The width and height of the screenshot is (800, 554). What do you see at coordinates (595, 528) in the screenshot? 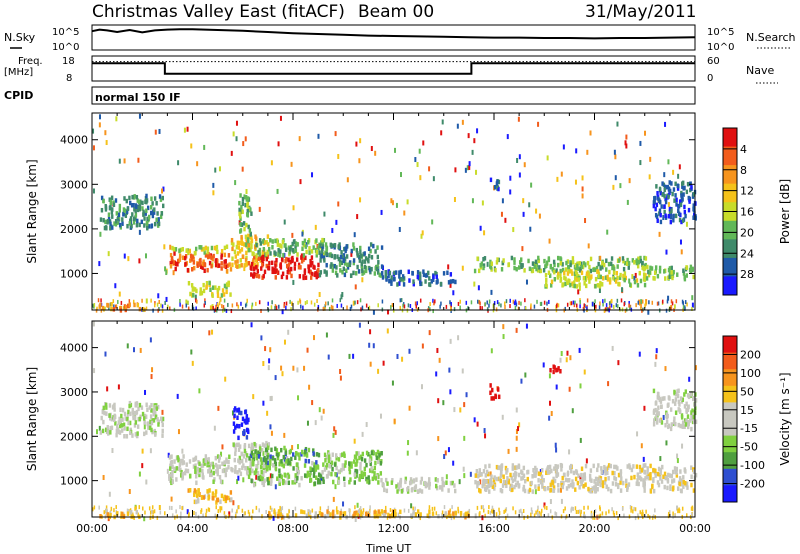
I see `x-tick-label: 20:00` at bounding box center [595, 528].